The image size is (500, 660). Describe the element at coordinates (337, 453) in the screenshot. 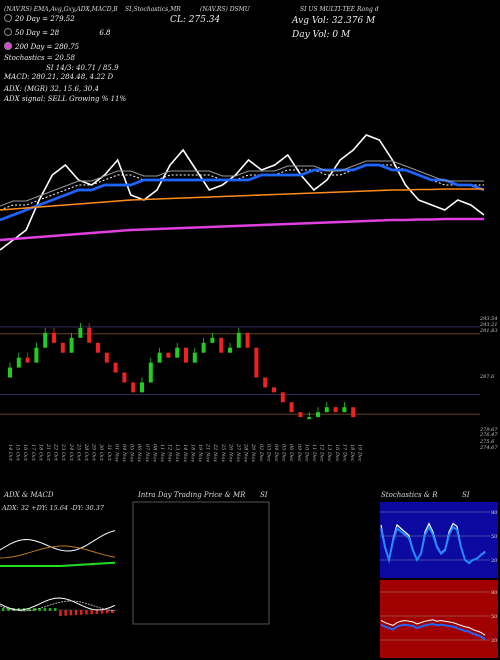

I see `date-label: 16 Dec` at that location.